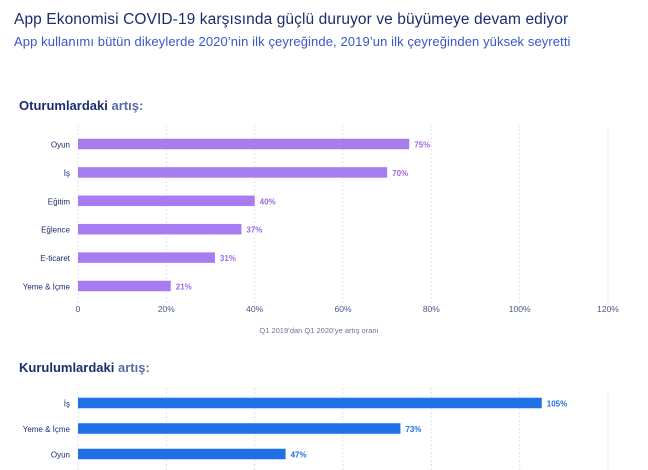  I want to click on x-tick-label: 20%, so click(166, 309).